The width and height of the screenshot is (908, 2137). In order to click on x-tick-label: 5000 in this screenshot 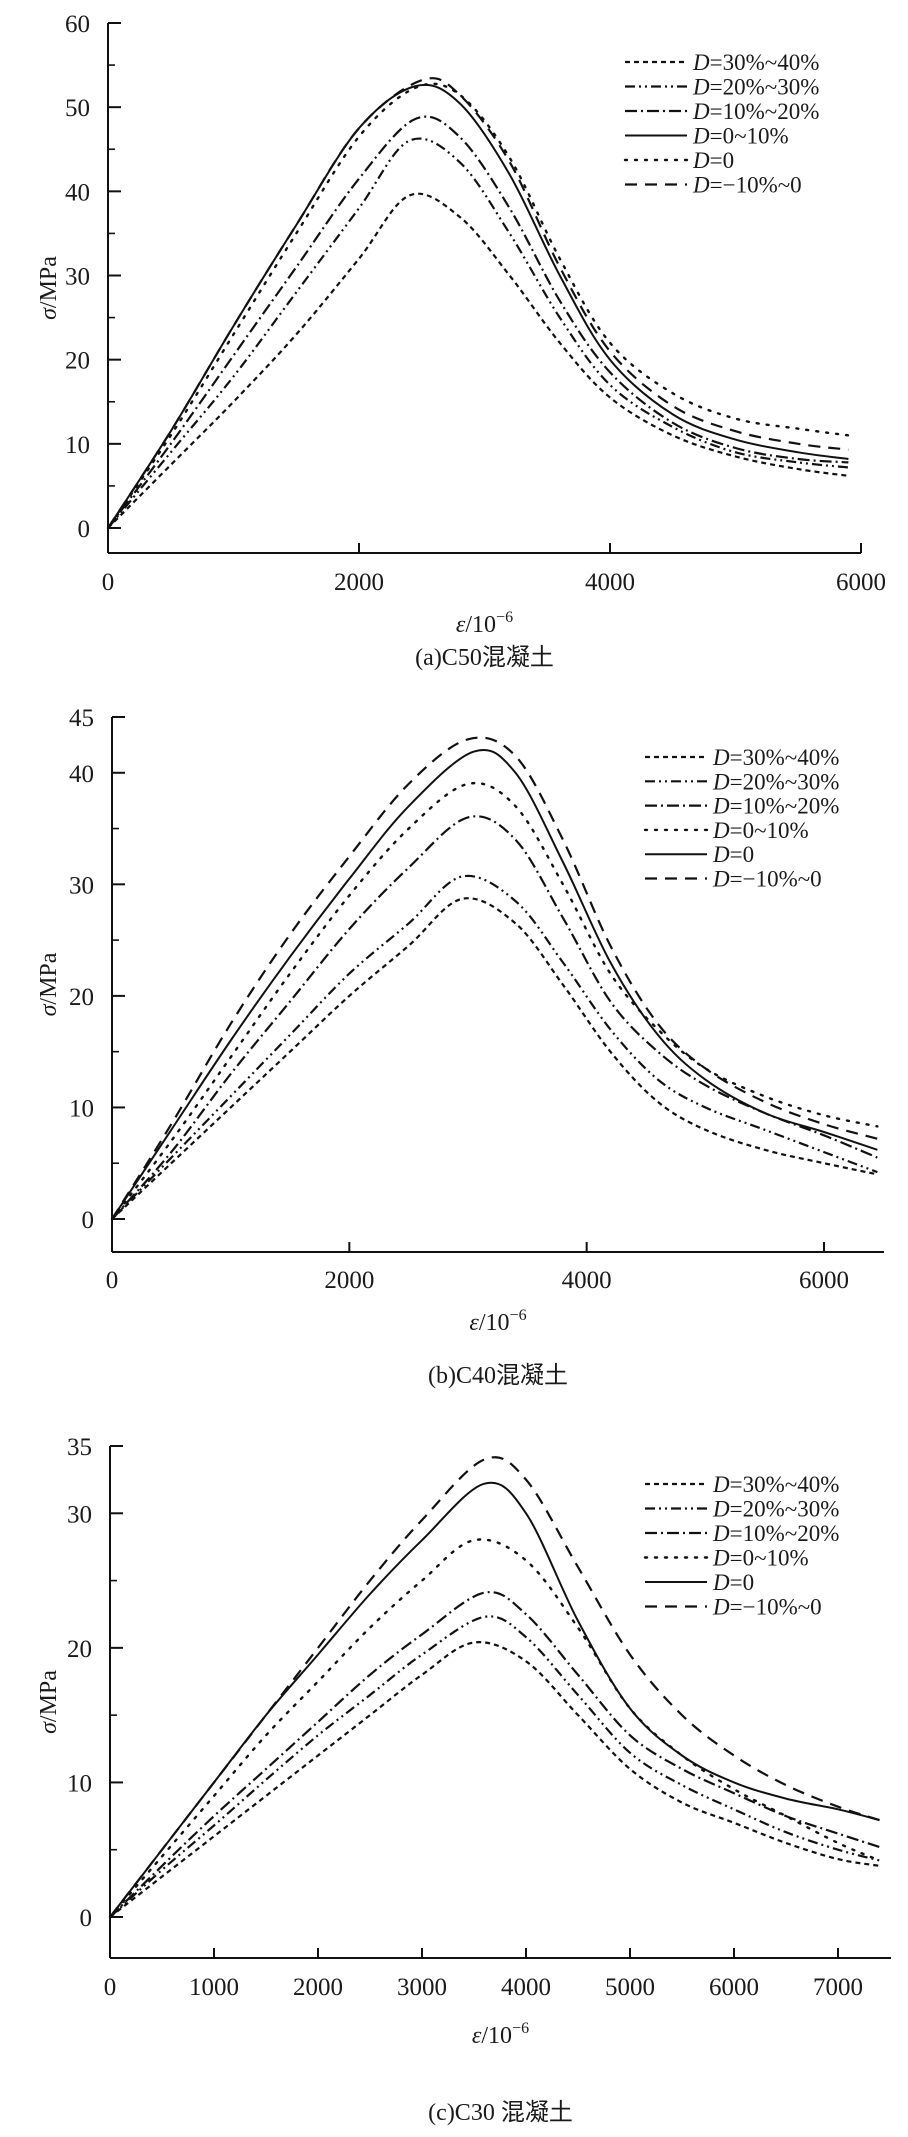, I will do `click(630, 1987)`.